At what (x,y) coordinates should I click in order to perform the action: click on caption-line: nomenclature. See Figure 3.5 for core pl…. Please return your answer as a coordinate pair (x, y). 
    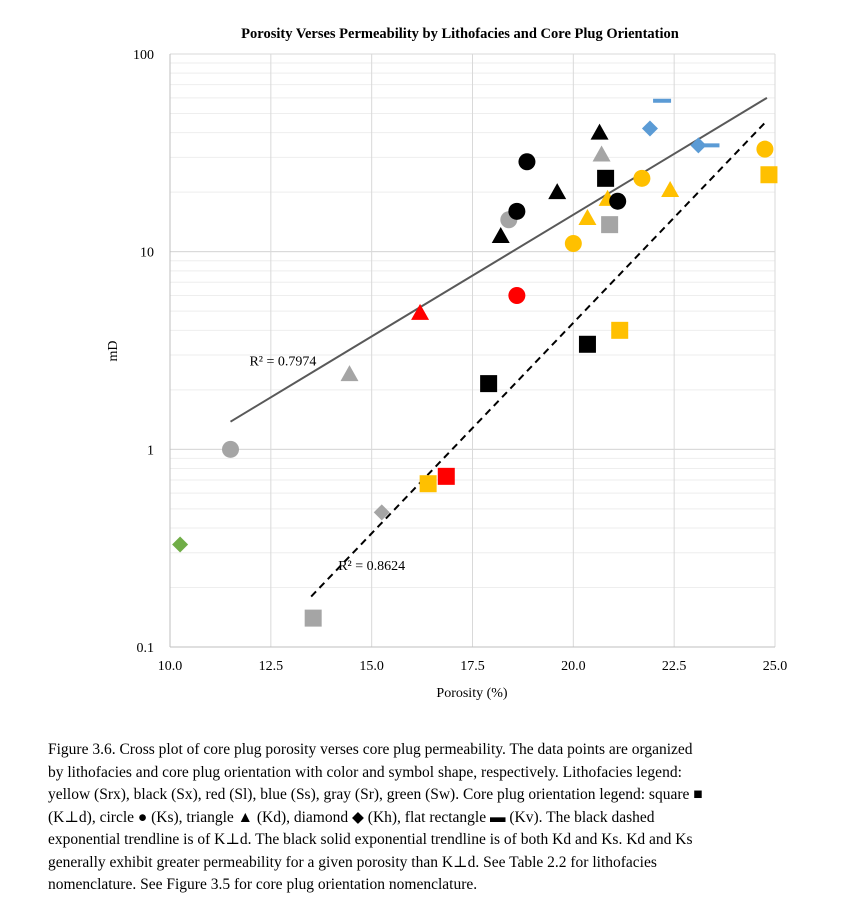
    Looking at the image, I should click on (263, 884).